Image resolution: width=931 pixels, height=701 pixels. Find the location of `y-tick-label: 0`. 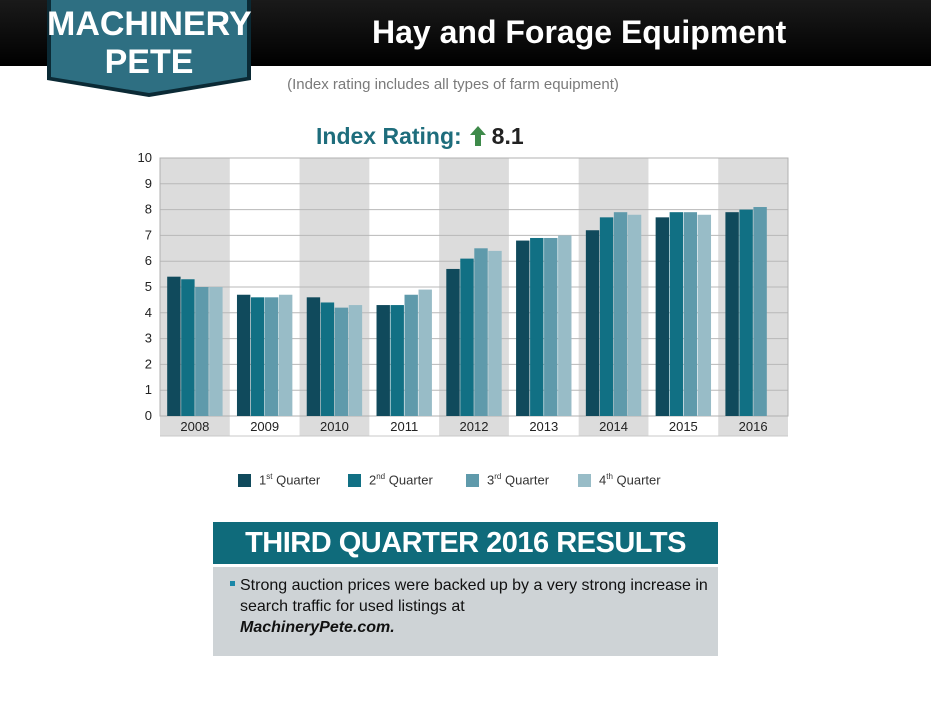

y-tick-label: 0 is located at coordinates (148, 415).